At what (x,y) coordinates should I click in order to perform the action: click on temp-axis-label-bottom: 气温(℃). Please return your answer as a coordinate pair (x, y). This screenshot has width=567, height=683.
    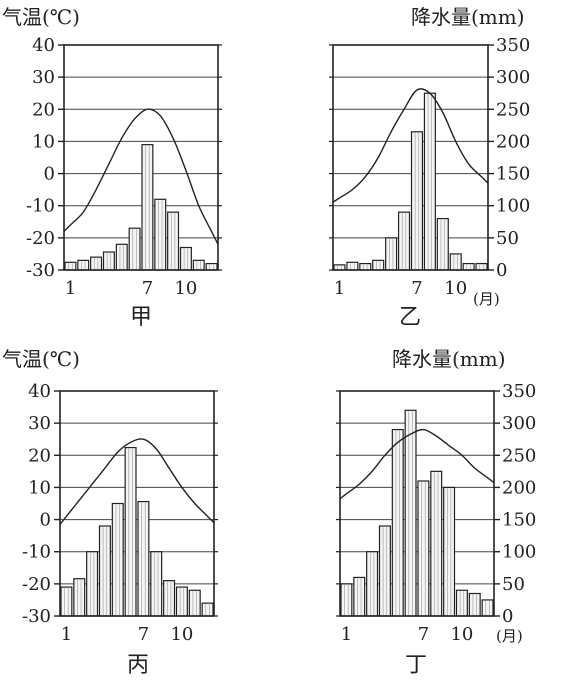
    Looking at the image, I should click on (41, 359).